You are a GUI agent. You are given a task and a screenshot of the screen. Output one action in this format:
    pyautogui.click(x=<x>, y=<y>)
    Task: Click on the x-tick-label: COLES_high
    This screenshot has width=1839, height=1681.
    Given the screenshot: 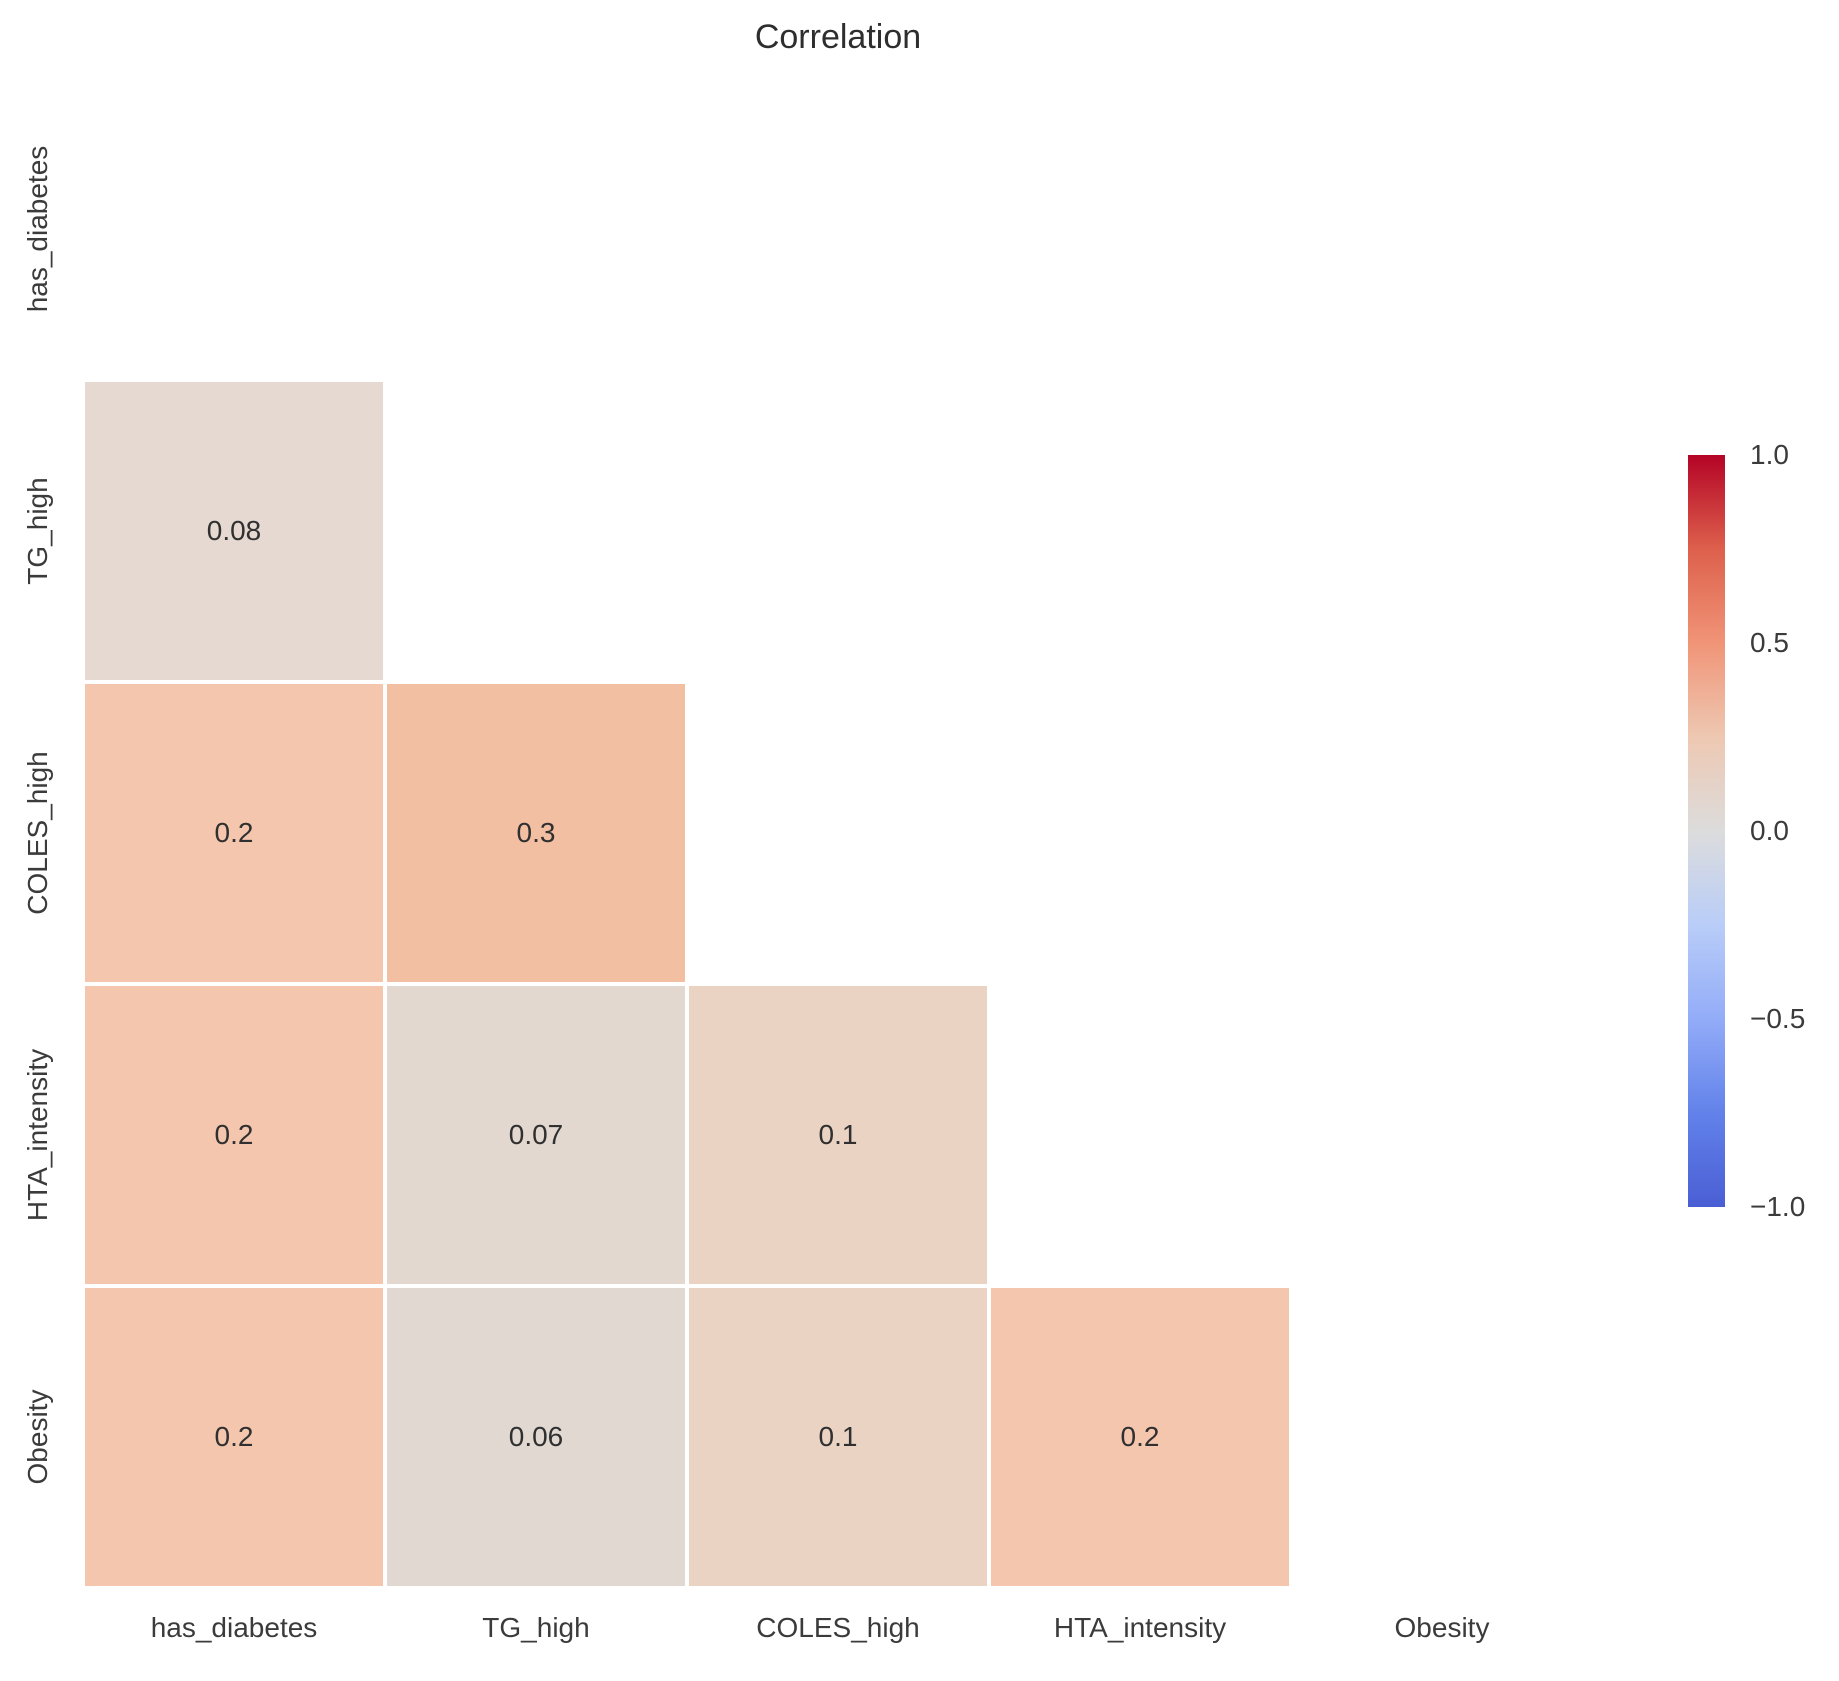 What is the action you would take?
    pyautogui.click(x=838, y=1627)
    